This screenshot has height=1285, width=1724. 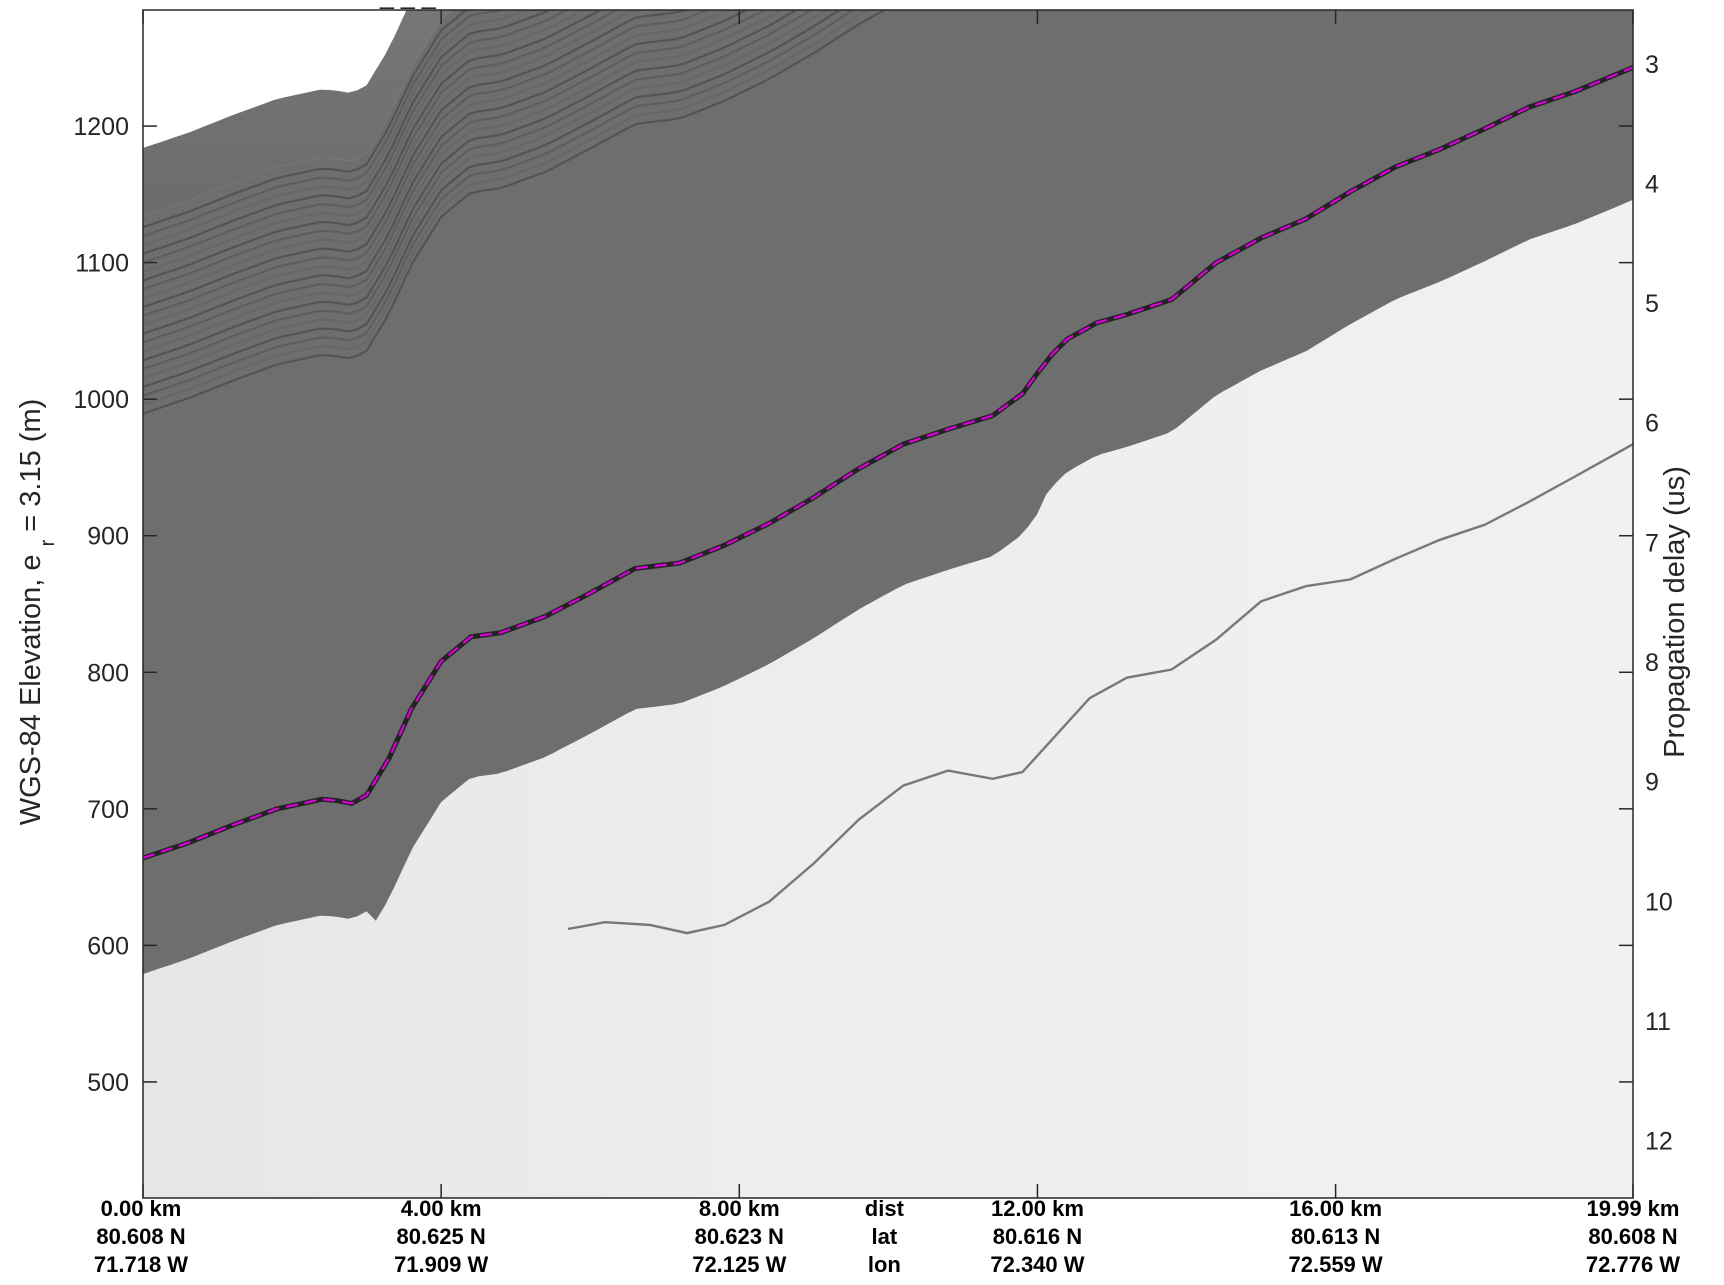 I want to click on y-tick-label: 1200, so click(x=101, y=127).